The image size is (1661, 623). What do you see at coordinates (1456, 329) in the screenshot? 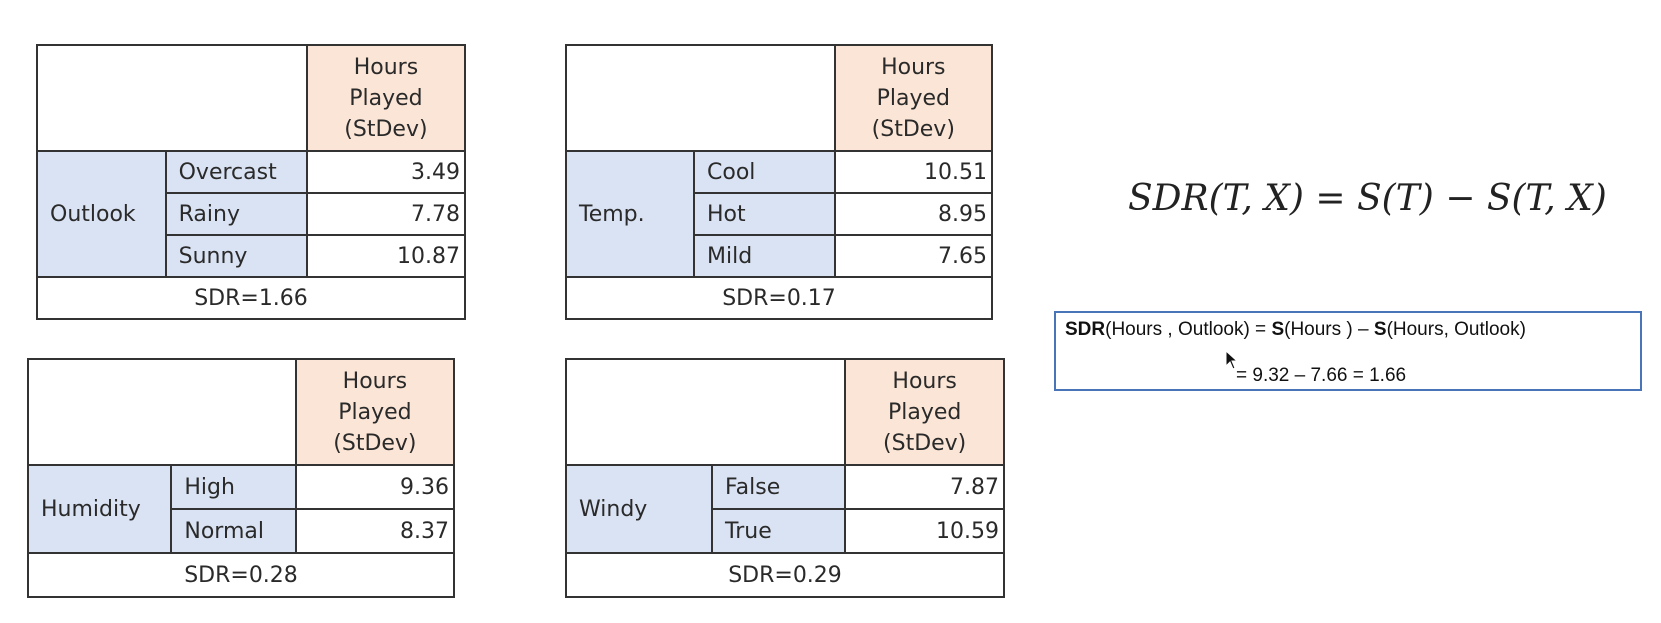
I see `s-args: (Hours, Outlook)` at bounding box center [1456, 329].